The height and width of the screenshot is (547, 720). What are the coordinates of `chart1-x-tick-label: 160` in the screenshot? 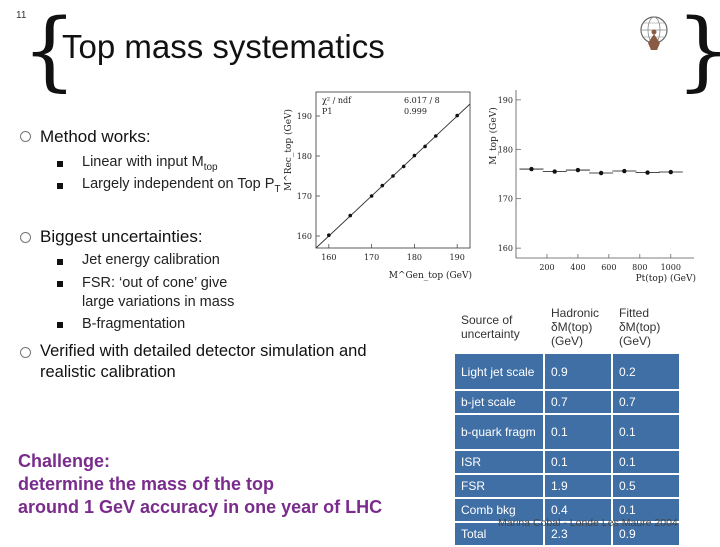 It's located at (328, 257).